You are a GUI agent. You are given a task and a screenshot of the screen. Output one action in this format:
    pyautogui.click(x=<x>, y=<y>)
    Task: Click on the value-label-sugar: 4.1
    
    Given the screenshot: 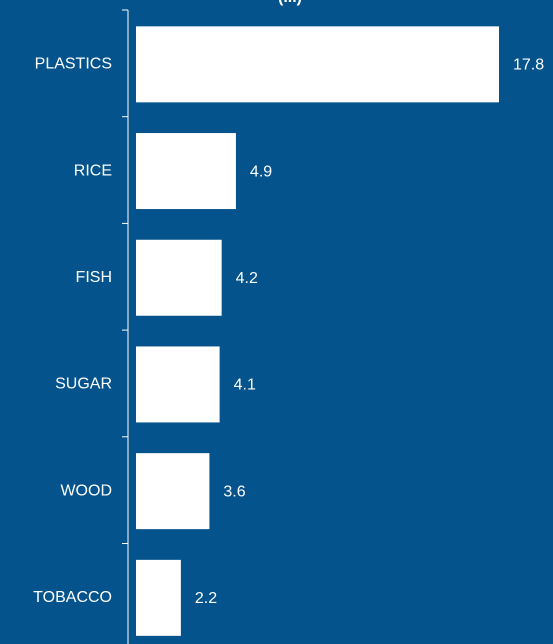 What is the action you would take?
    pyautogui.click(x=245, y=385)
    